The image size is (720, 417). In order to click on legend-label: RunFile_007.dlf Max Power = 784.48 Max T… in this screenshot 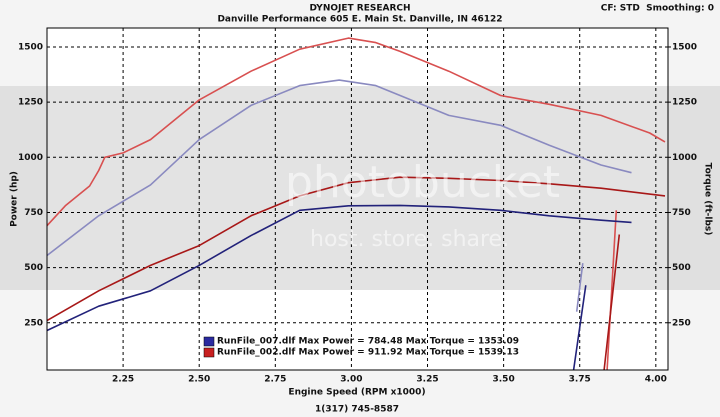, I will do `click(368, 342)`.